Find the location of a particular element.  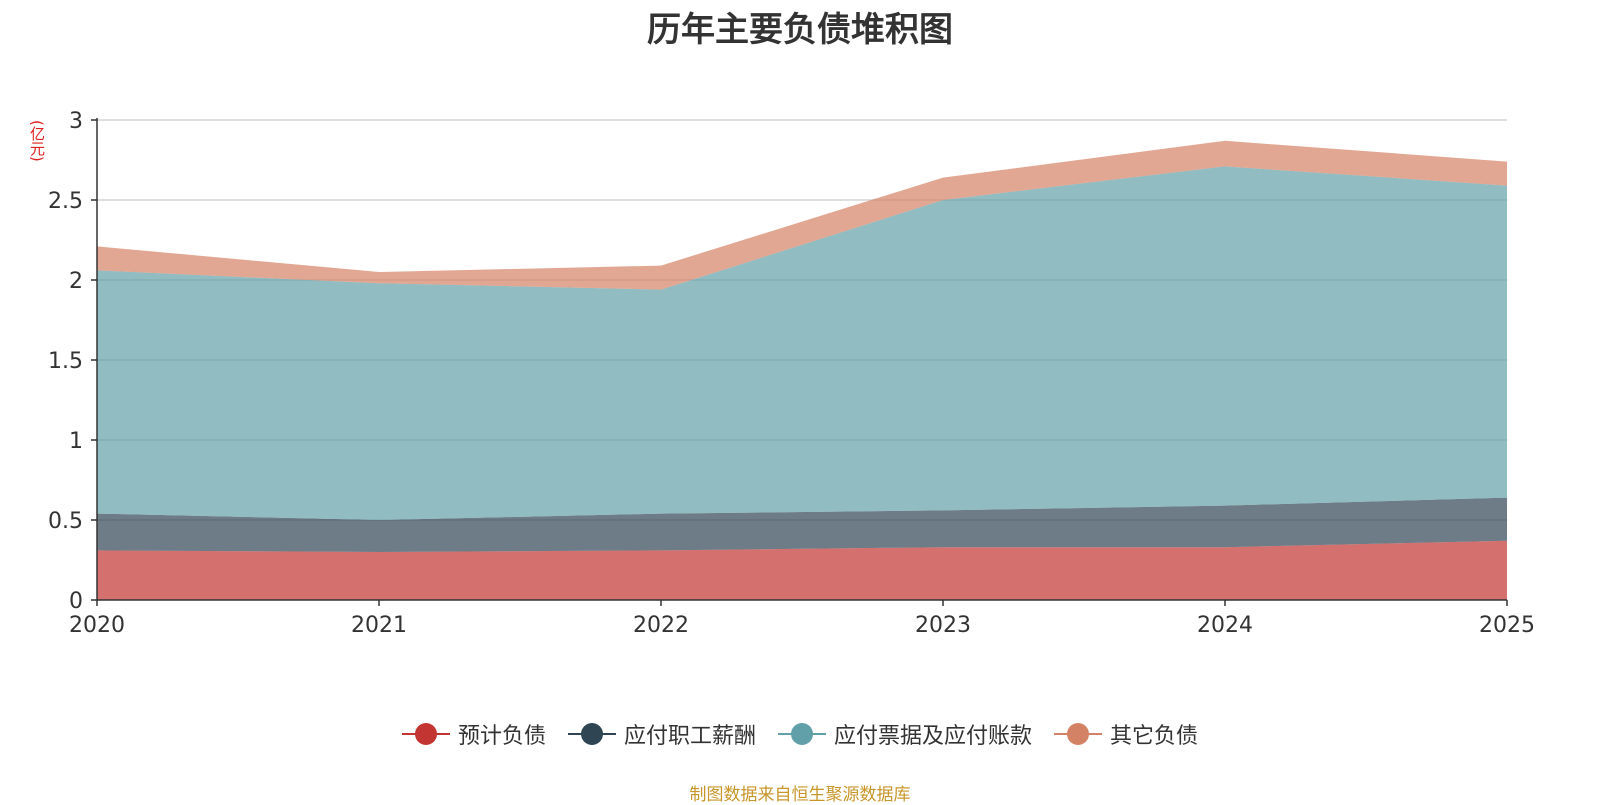

legend-item-3: 应付票据及应付账款 is located at coordinates (905, 734).